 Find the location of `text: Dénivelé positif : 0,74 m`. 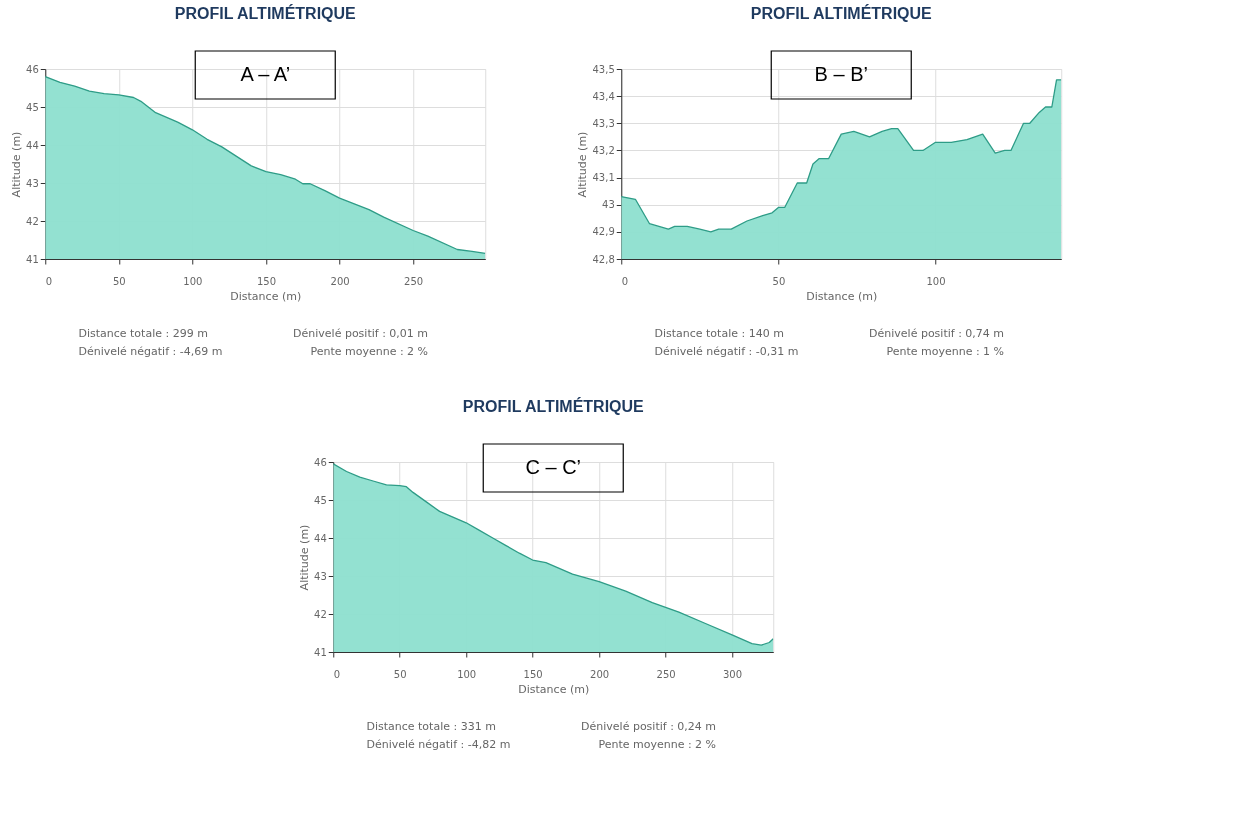

text: Dénivelé positif : 0,74 m is located at coordinates (937, 333).